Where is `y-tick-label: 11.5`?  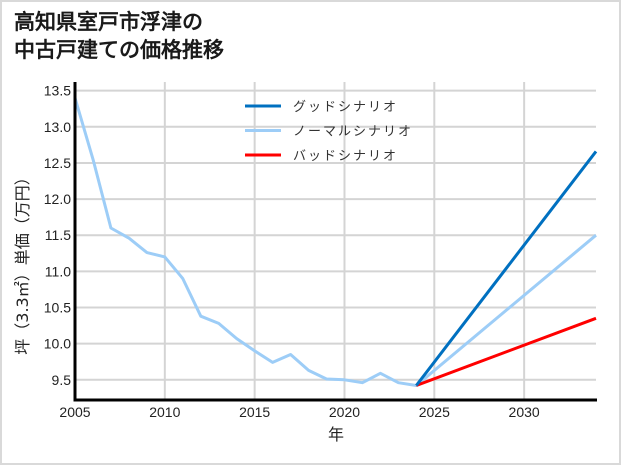
y-tick-label: 11.5 is located at coordinates (58, 235).